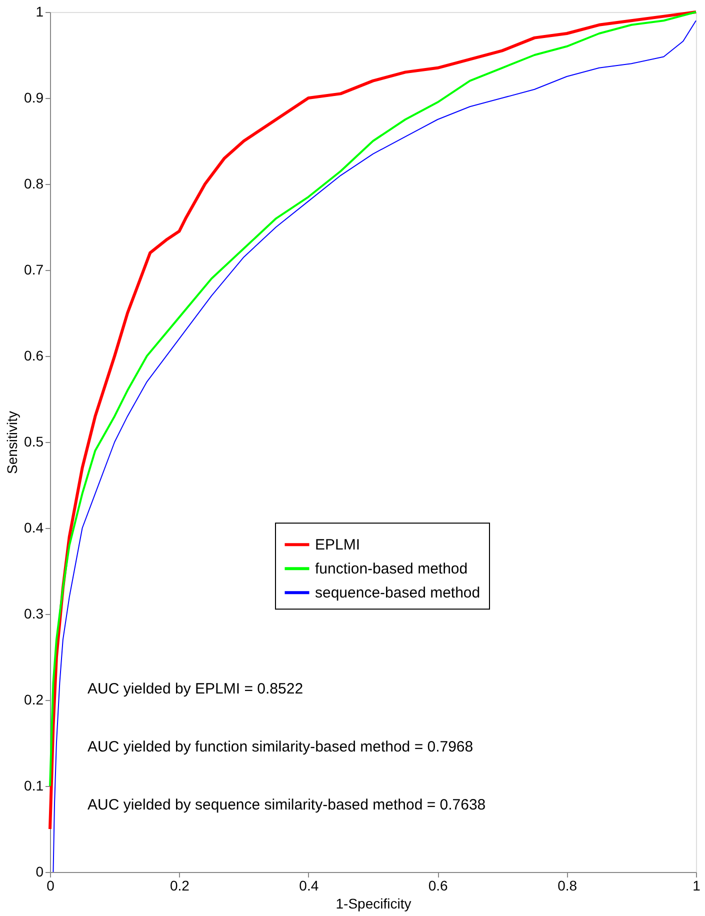 The width and height of the screenshot is (705, 916). Describe the element at coordinates (34, 528) in the screenshot. I see `y-tick-label: 0.4` at that location.